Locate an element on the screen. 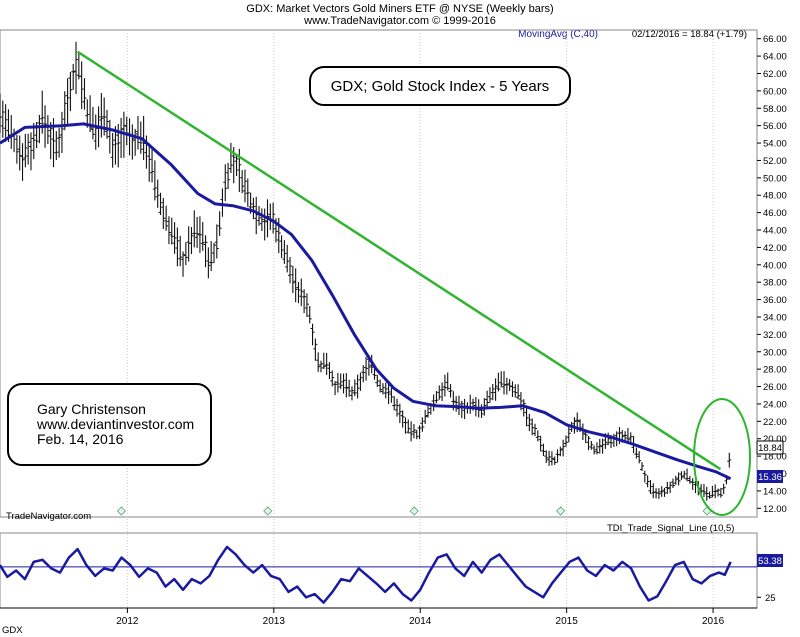  author-name: Gary Christenson is located at coordinates (91, 409).